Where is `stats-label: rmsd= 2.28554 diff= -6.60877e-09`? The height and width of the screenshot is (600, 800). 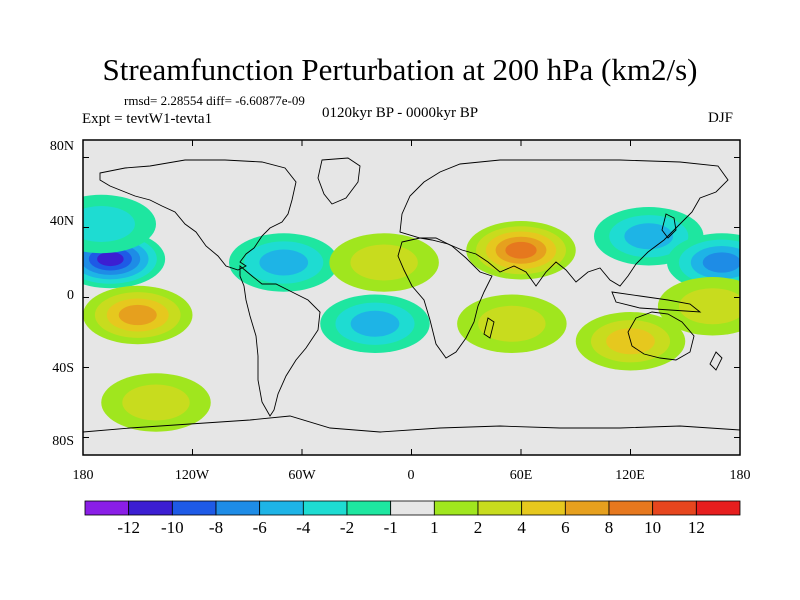
stats-label: rmsd= 2.28554 diff= -6.60877e-09 is located at coordinates (214, 100).